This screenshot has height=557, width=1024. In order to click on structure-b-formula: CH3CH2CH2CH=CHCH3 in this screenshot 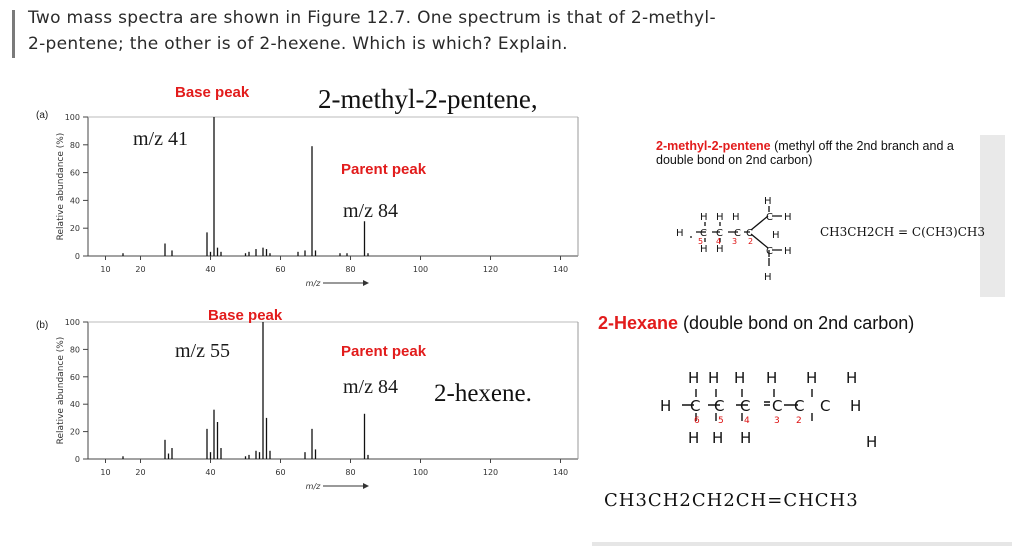, I will do `click(731, 500)`.